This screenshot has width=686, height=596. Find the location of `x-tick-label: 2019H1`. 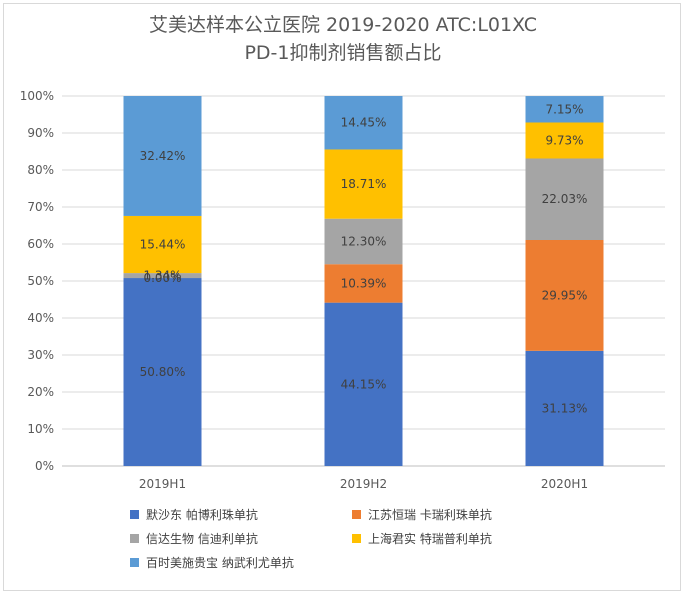

x-tick-label: 2019H1 is located at coordinates (162, 484).